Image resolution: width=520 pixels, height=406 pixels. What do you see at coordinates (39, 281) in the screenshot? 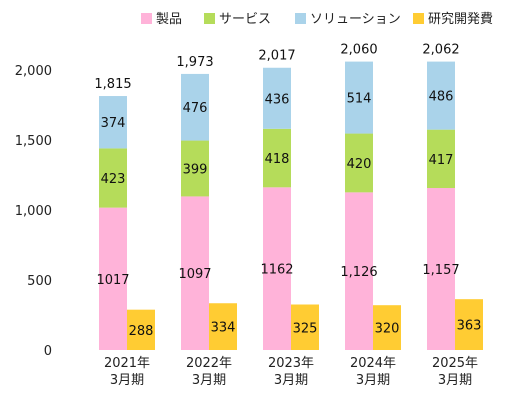
I see `y-tick-label: 500` at bounding box center [39, 281].